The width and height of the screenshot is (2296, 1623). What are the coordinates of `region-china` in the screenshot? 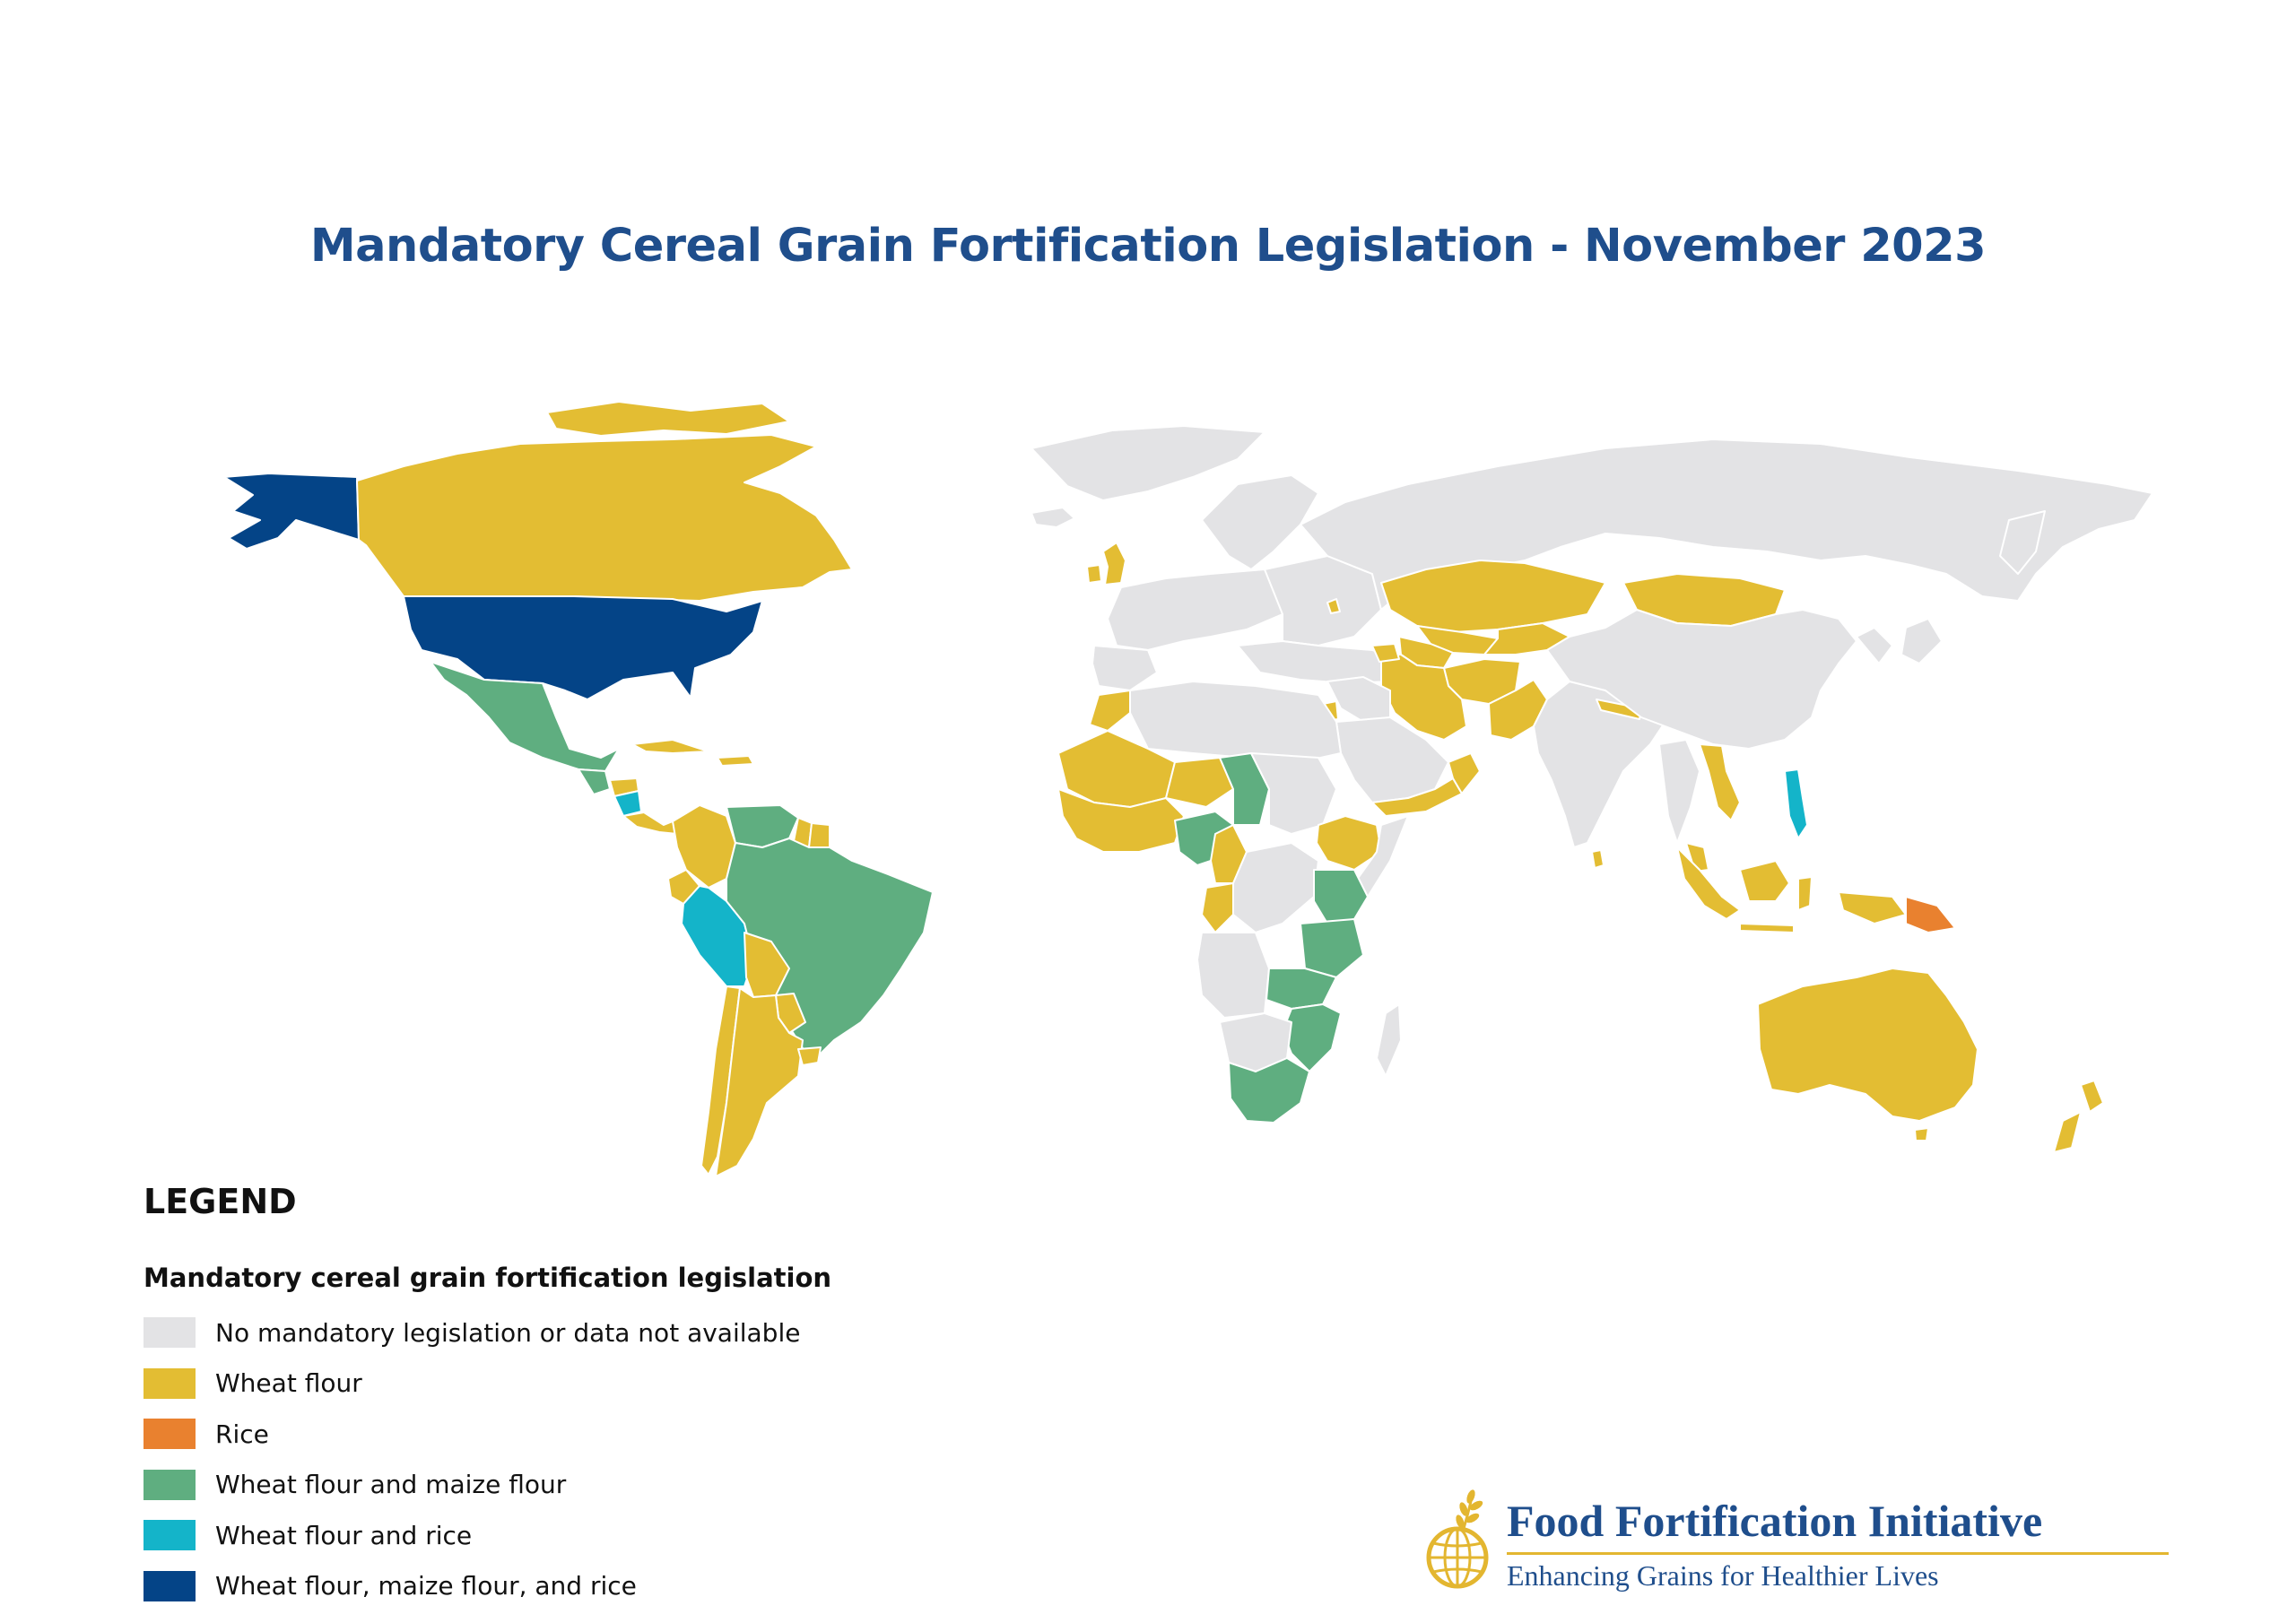 It's located at (1701, 679).